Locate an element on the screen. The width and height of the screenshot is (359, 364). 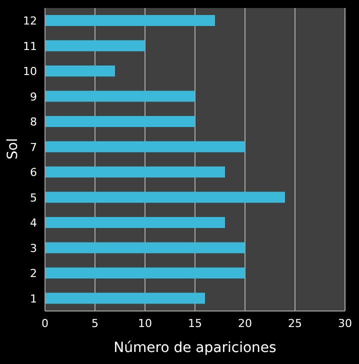
y-tick-label: 2 is located at coordinates (33, 273).